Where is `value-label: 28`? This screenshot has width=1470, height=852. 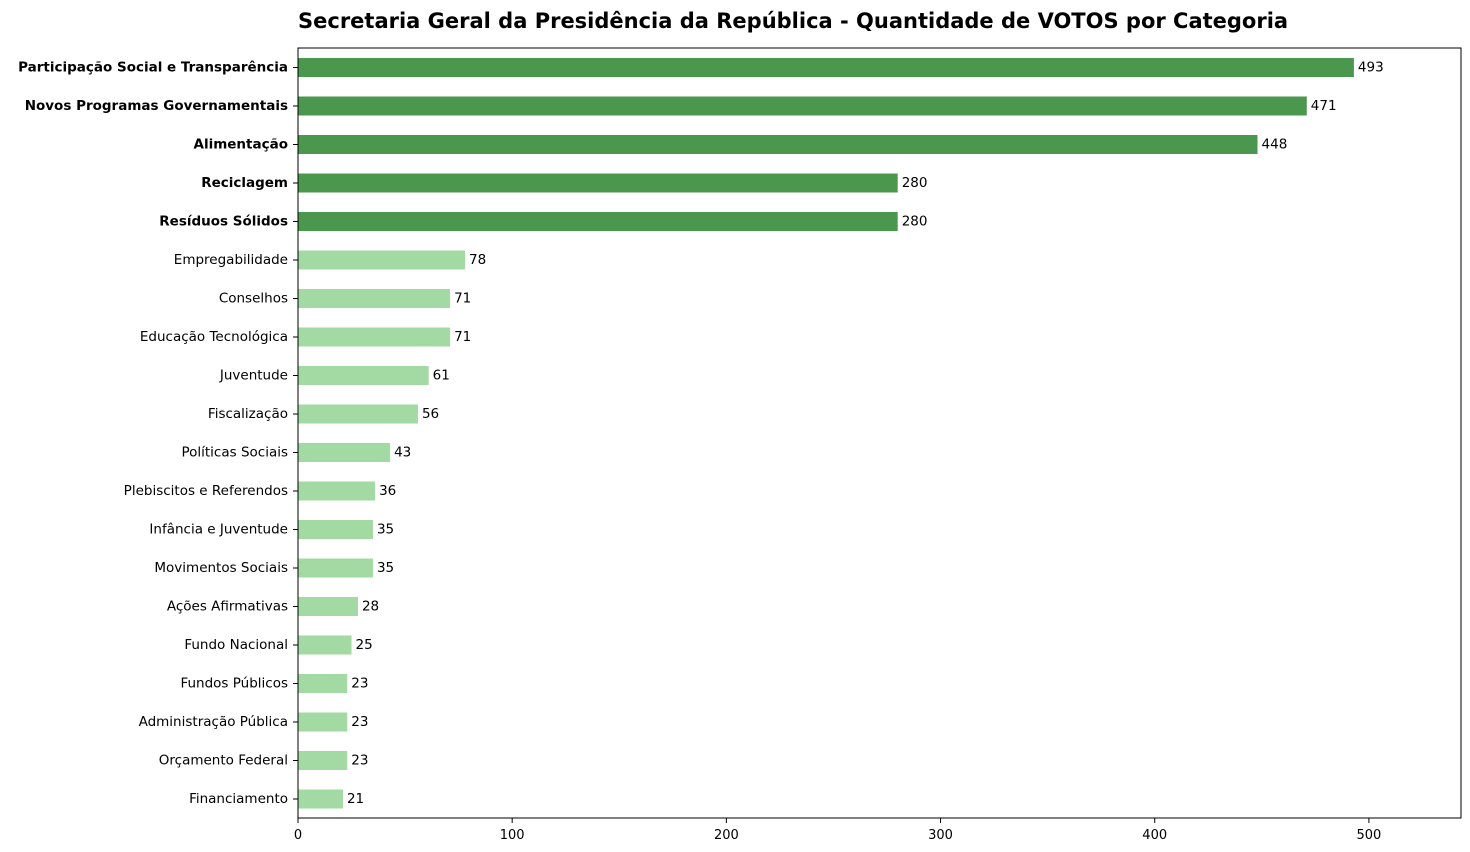
value-label: 28 is located at coordinates (370, 607).